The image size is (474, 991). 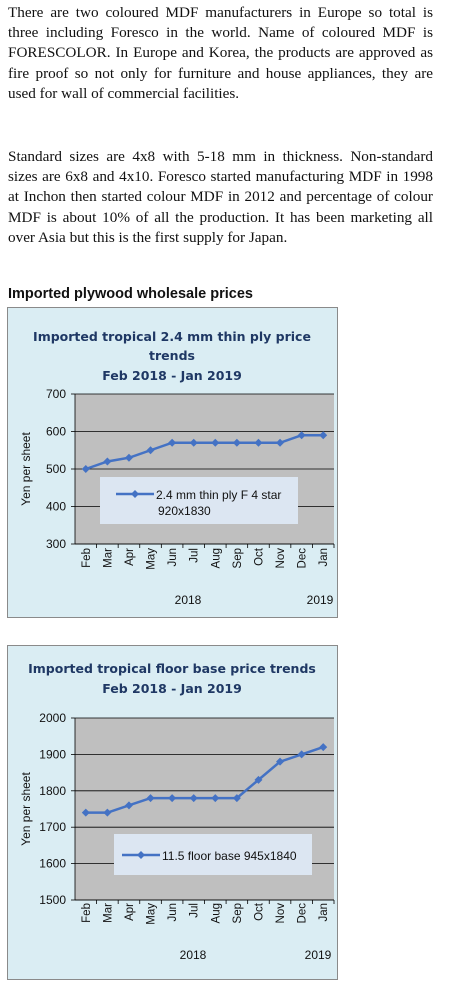 What do you see at coordinates (56, 507) in the screenshot?
I see `y-tick-label: 400` at bounding box center [56, 507].